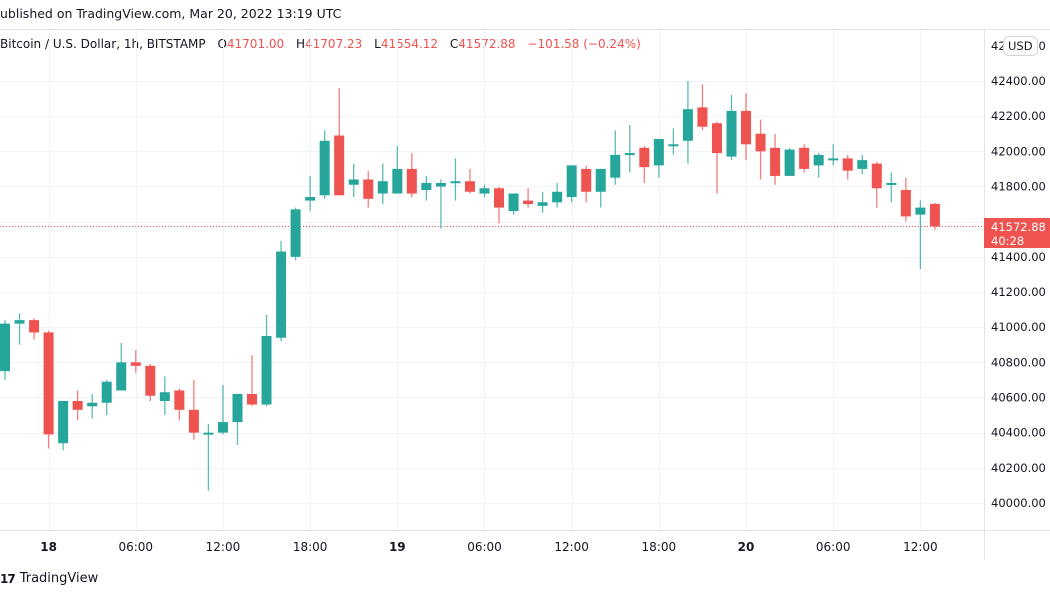 The height and width of the screenshot is (600, 1050). Describe the element at coordinates (334, 44) in the screenshot. I see `high-value: 41707.23` at that location.